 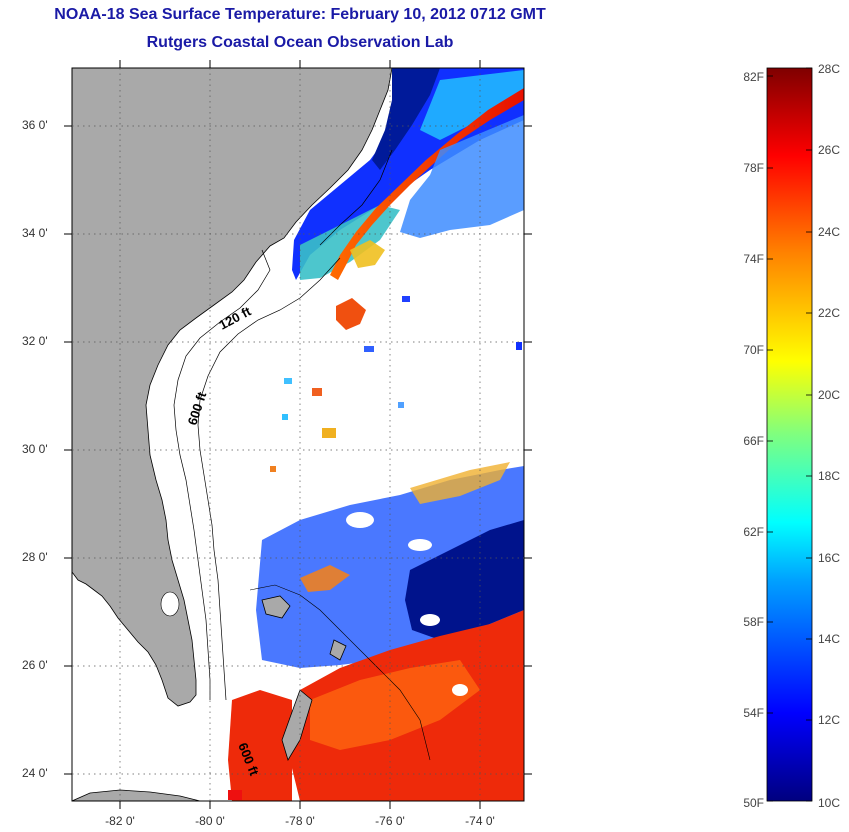 What do you see at coordinates (35, 773) in the screenshot?
I see `lat-label-24: 24 0'` at bounding box center [35, 773].